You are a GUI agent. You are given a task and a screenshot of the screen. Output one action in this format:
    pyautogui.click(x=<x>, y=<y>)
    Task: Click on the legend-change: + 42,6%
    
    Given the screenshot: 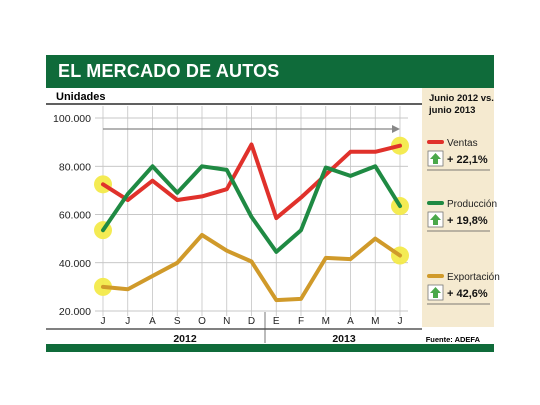 What is the action you would take?
    pyautogui.click(x=467, y=294)
    